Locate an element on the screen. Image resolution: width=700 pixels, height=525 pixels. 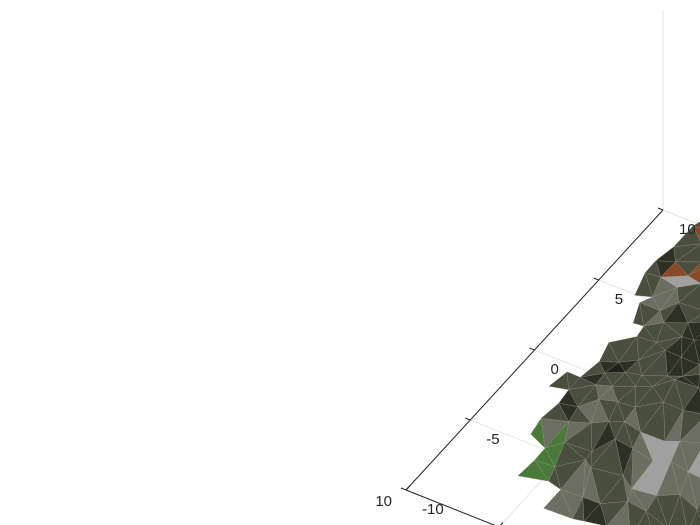
y-tick-label: 0 is located at coordinates (555, 369).